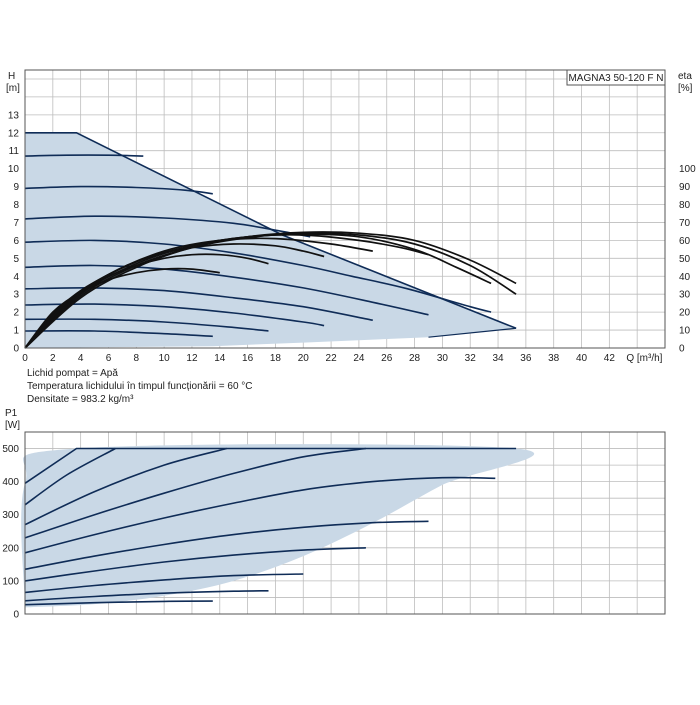  Describe the element at coordinates (685, 88) in the screenshot. I see `efficiency-axis-unit: [%]` at that location.